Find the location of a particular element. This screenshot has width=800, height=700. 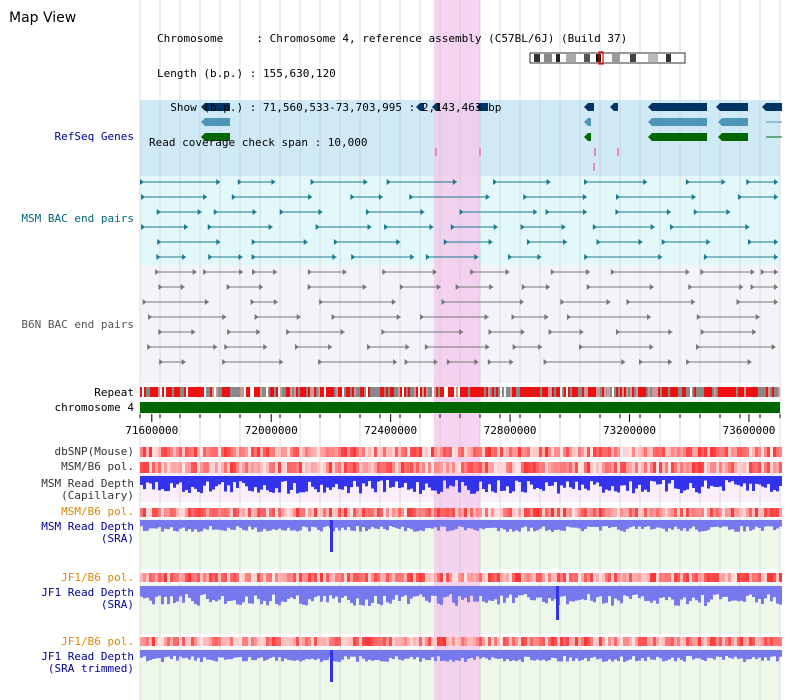

track-label-jf1-pol-2: JF1/B6 pol. is located at coordinates (97, 641).